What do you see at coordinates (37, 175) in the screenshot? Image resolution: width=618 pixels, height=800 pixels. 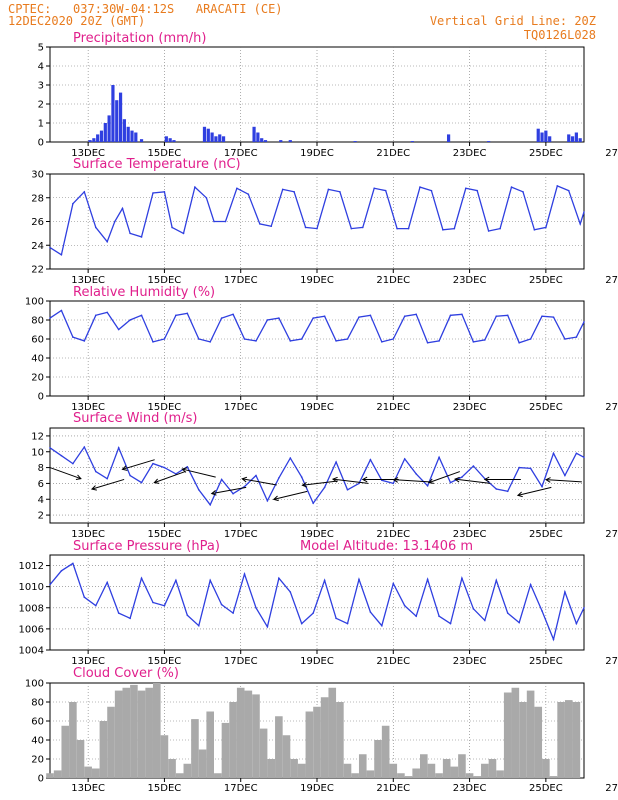 I see `y-tick-label: 30` at bounding box center [37, 175].